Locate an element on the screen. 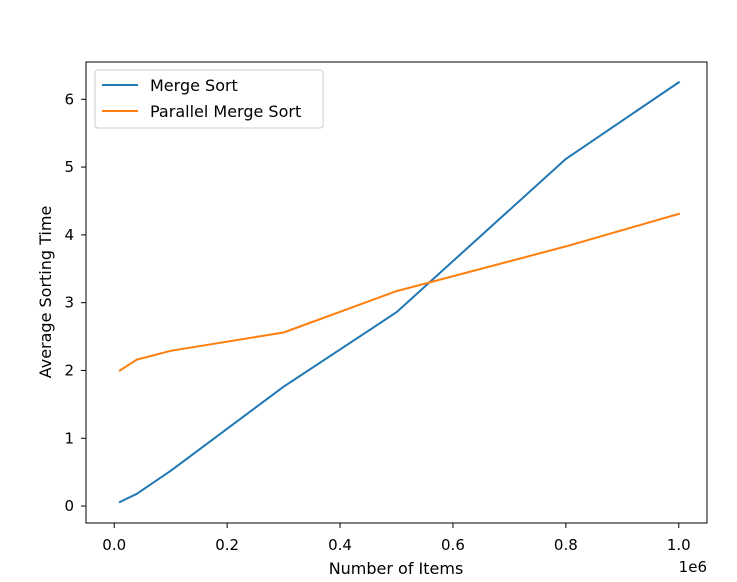 The image size is (737, 582). legend-entry: Parallel Merge Sort is located at coordinates (225, 111).